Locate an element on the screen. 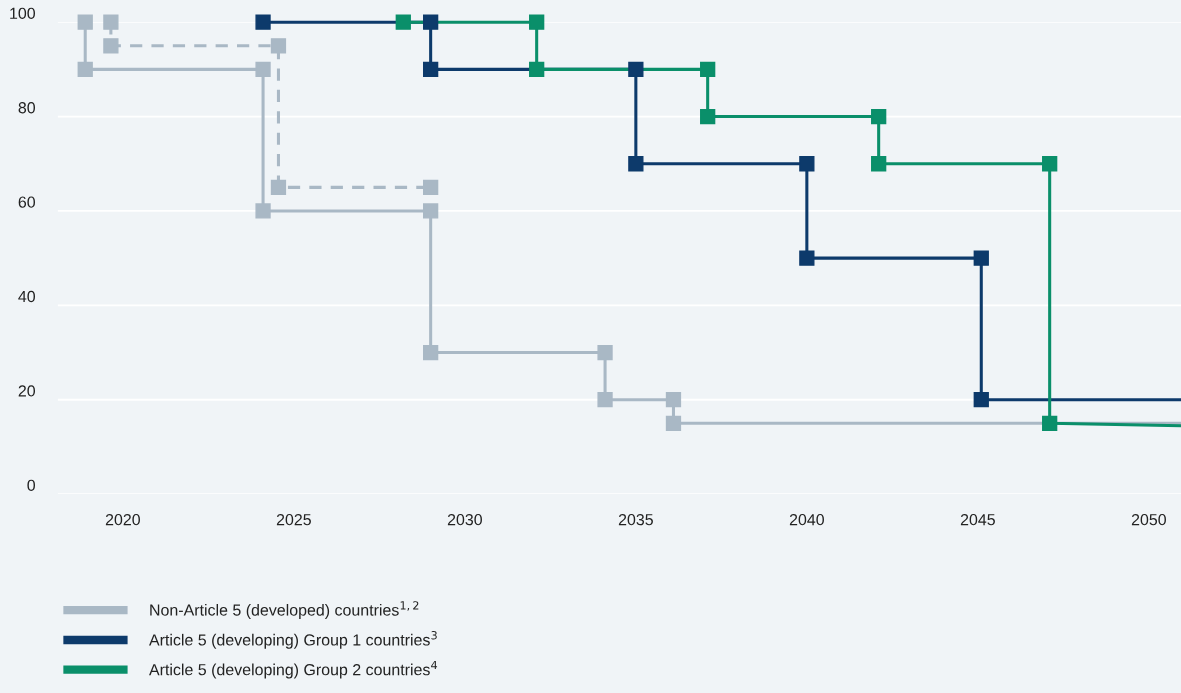 This screenshot has height=693, width=1181. x-tick-label: 2040 is located at coordinates (806, 519).